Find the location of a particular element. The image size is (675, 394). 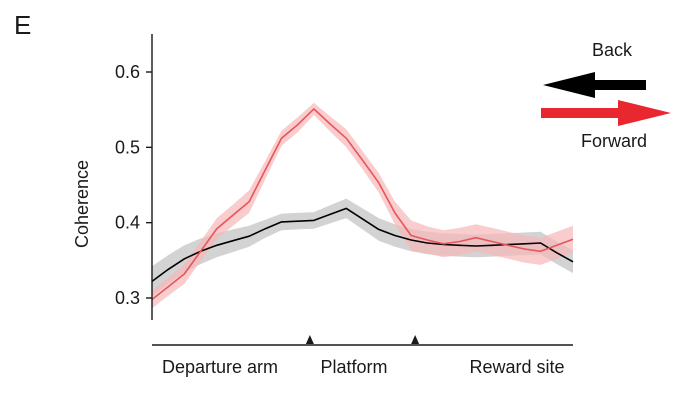

y-tick-label: 0.4 is located at coordinates (127, 223).